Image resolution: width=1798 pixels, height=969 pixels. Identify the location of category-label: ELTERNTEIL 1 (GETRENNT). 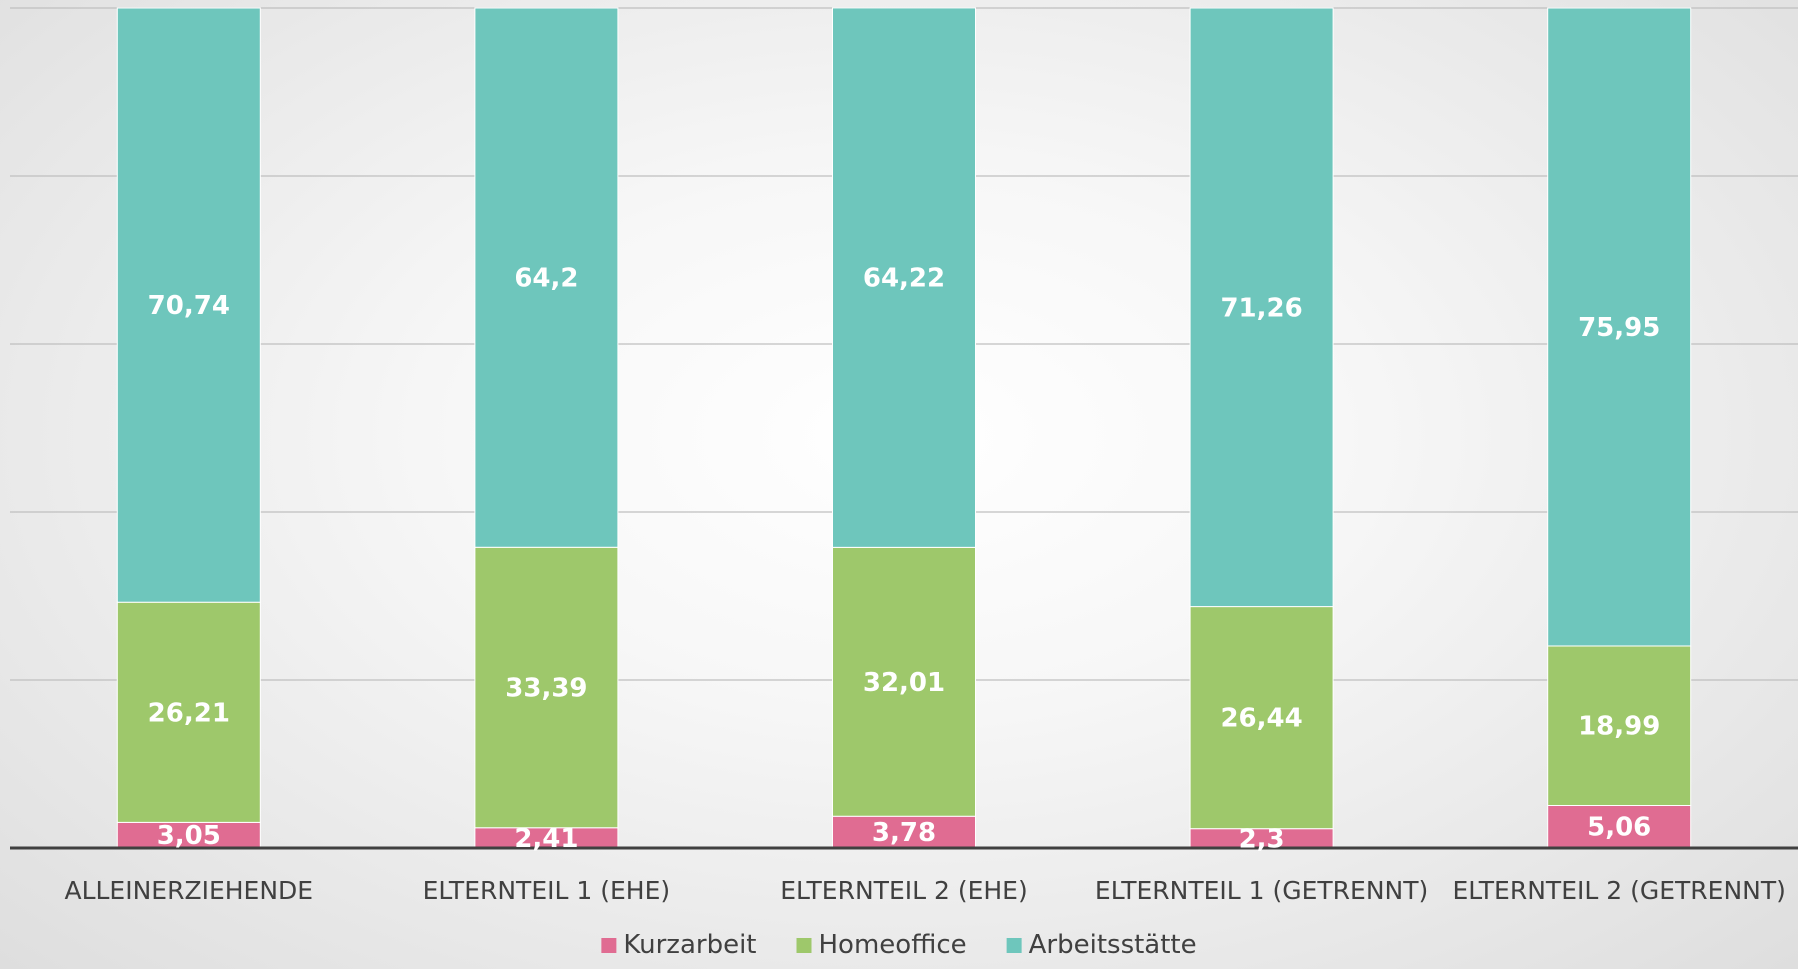
(1261, 890).